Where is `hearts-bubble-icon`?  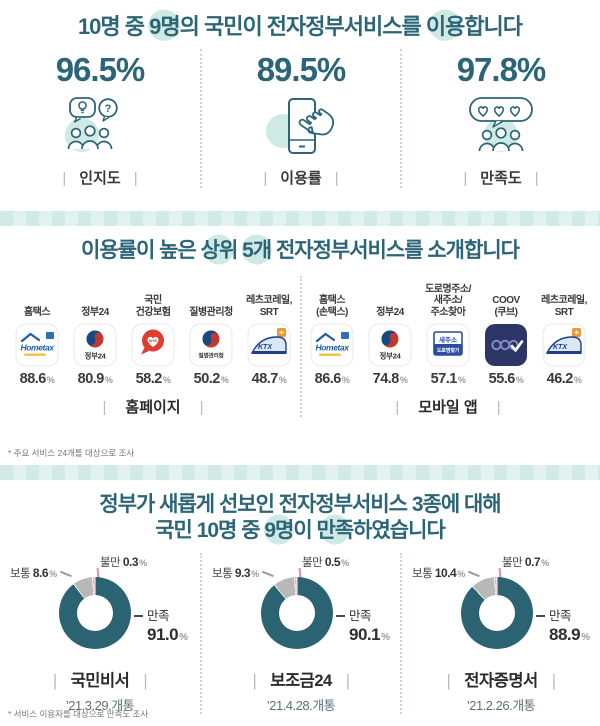
hearts-bubble-icon is located at coordinates (501, 128).